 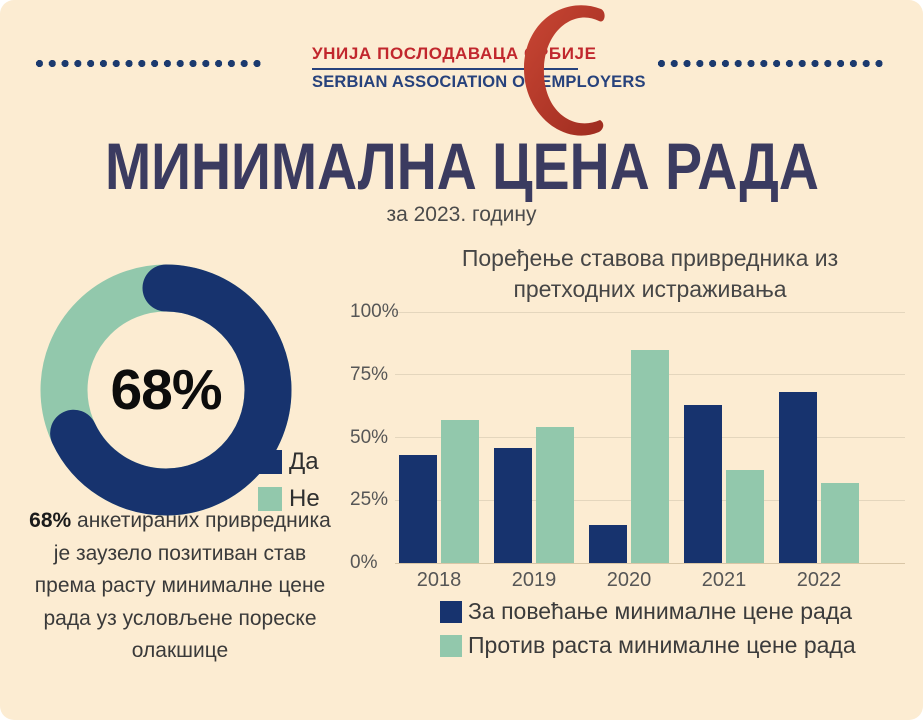 I want to click on x-tick-label: 2021, so click(x=724, y=580).